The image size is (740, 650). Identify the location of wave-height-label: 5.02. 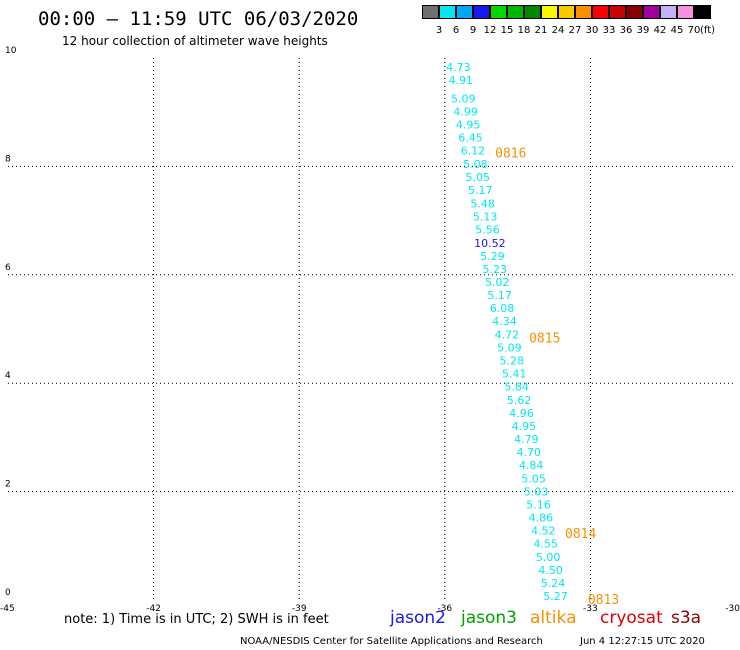
(497, 282).